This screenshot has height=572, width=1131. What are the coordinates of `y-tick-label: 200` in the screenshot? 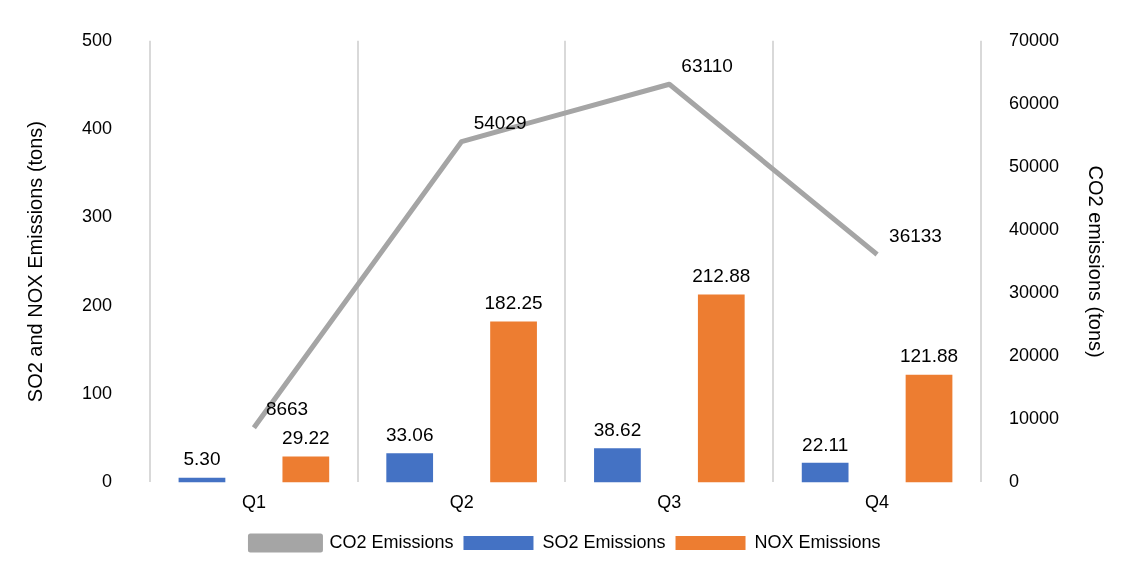 It's located at (97, 304).